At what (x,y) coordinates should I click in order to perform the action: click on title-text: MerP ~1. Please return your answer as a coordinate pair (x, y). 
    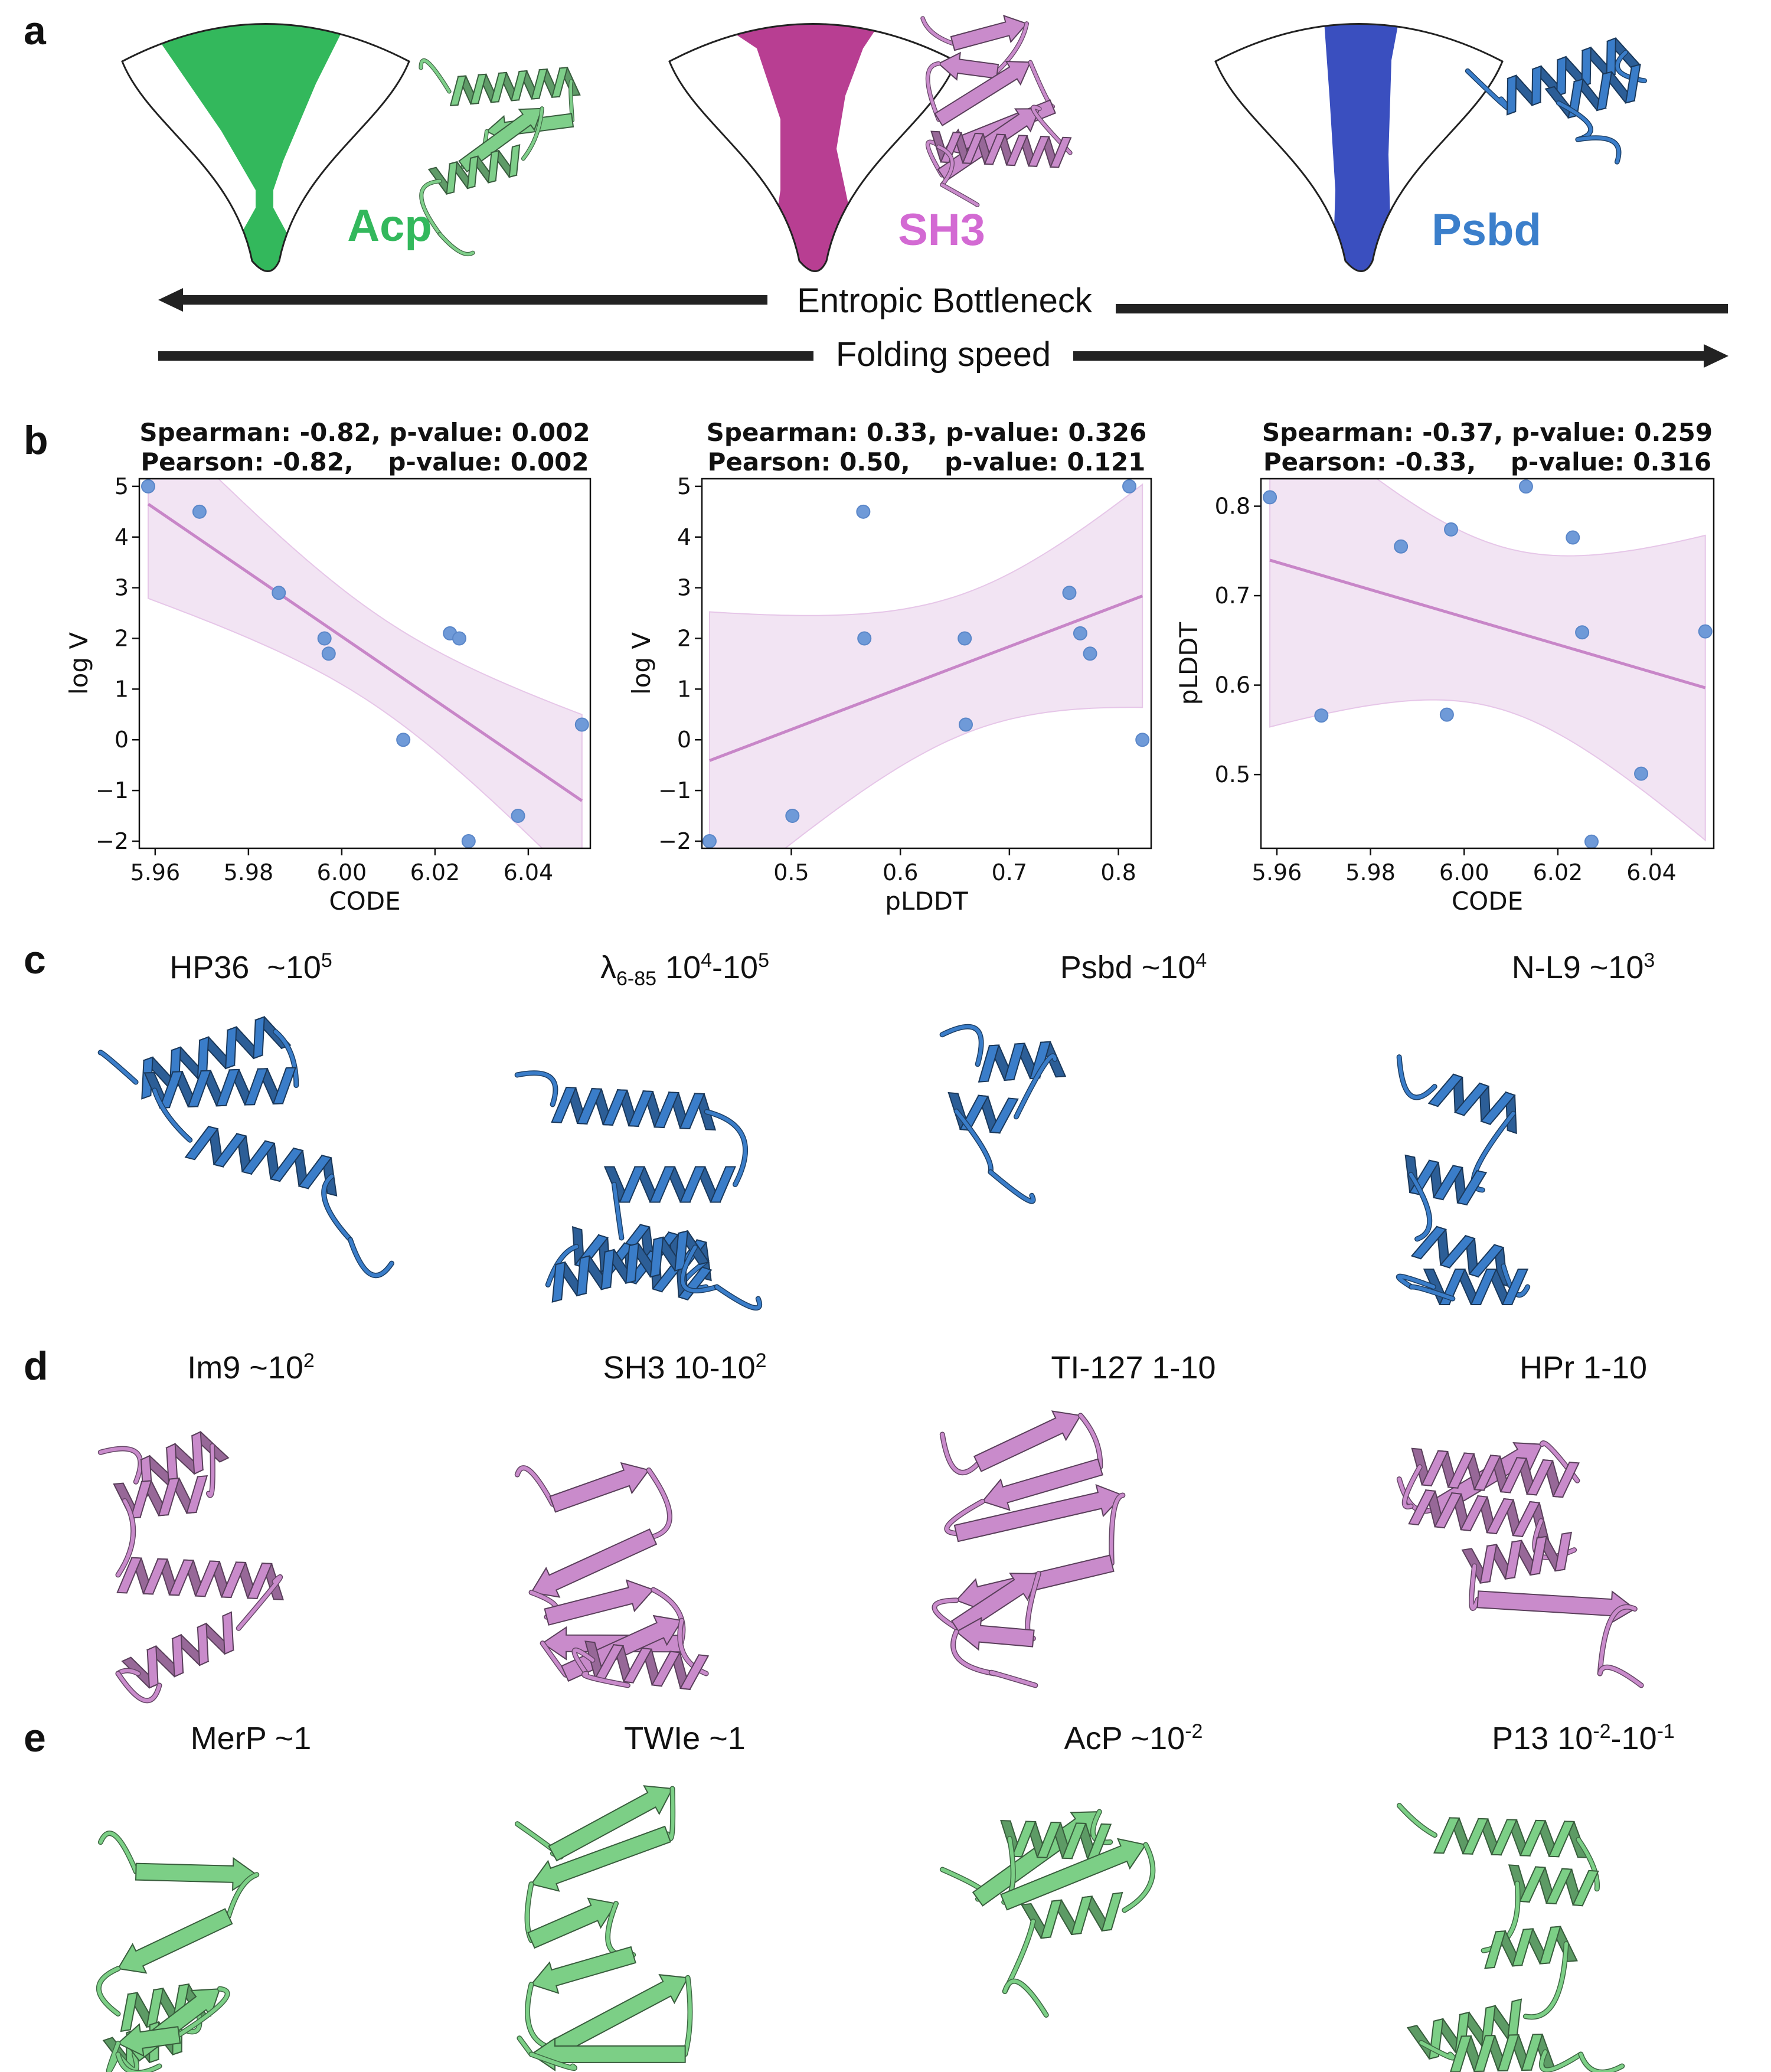
    Looking at the image, I should click on (251, 1738).